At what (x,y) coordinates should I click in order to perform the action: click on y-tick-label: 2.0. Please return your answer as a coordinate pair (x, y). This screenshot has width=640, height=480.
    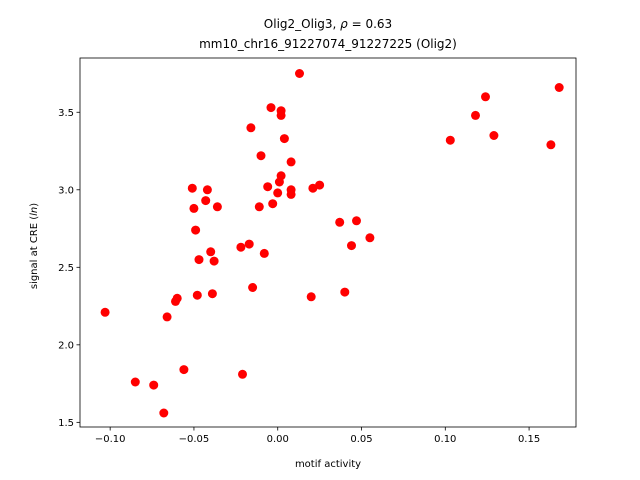
    Looking at the image, I should click on (66, 345).